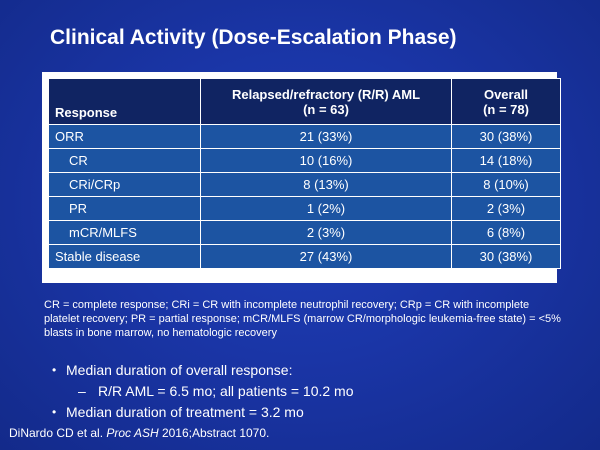  I want to click on citation-details: 2016;Abstract 1070., so click(214, 433).